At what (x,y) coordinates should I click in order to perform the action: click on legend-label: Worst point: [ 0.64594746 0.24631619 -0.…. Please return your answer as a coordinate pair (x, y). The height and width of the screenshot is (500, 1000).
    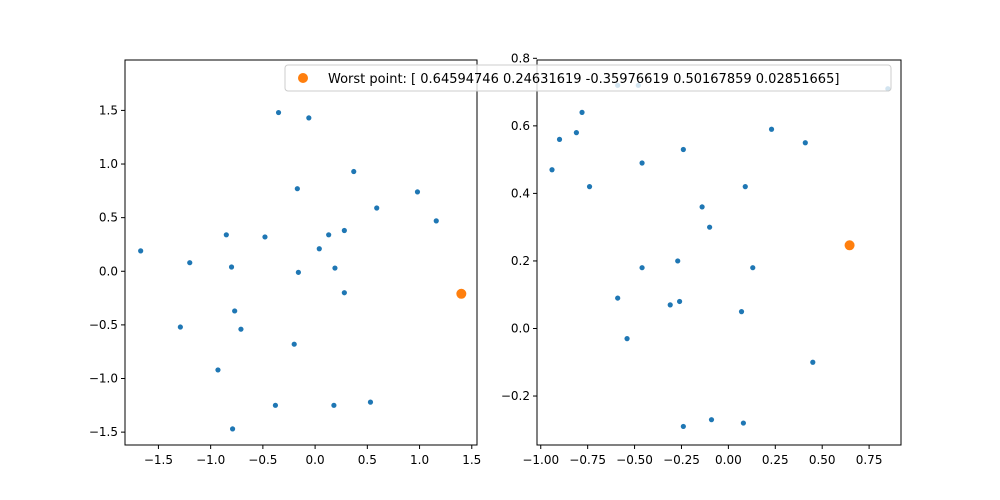
    Looking at the image, I should click on (583, 79).